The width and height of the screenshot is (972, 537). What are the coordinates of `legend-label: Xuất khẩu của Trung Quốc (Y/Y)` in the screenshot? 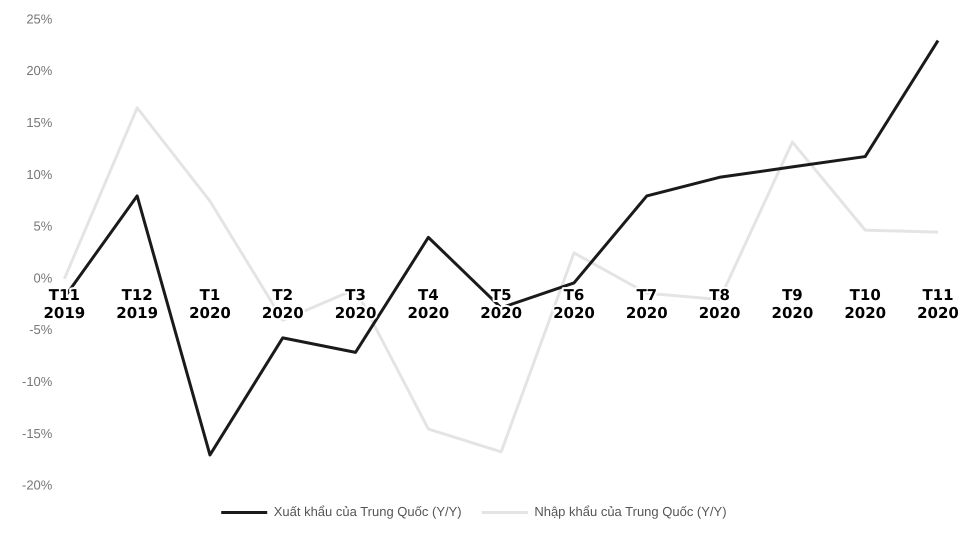 It's located at (368, 512).